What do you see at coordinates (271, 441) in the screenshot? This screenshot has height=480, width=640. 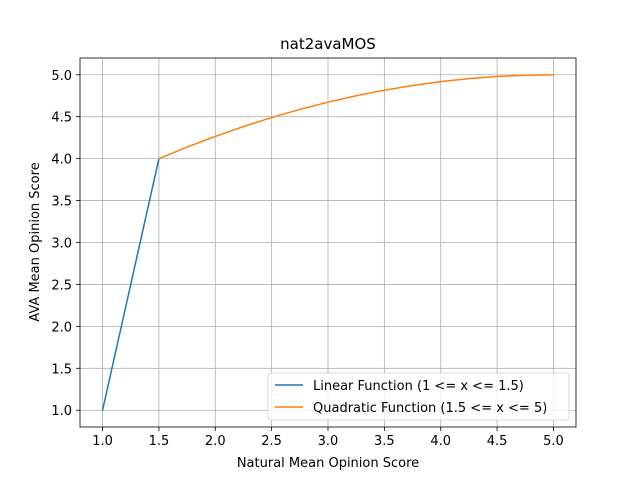 I see `x-tick-label: 2.5` at bounding box center [271, 441].